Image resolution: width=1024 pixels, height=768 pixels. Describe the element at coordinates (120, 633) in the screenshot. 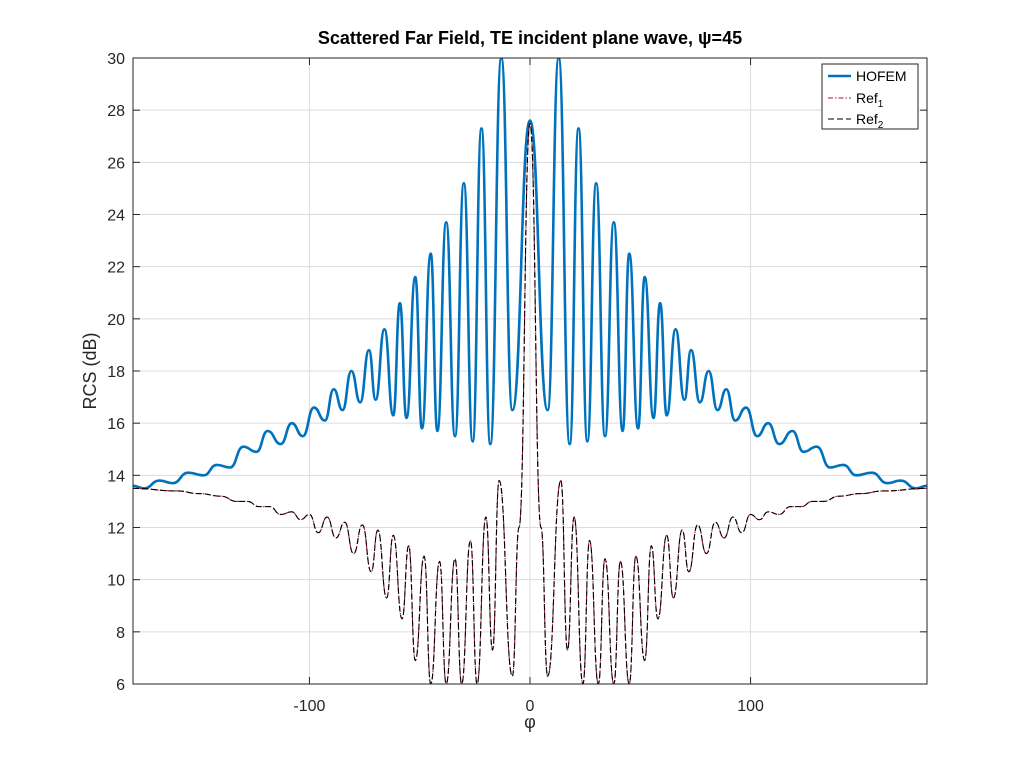

I see `y-tick-label: 8` at that location.